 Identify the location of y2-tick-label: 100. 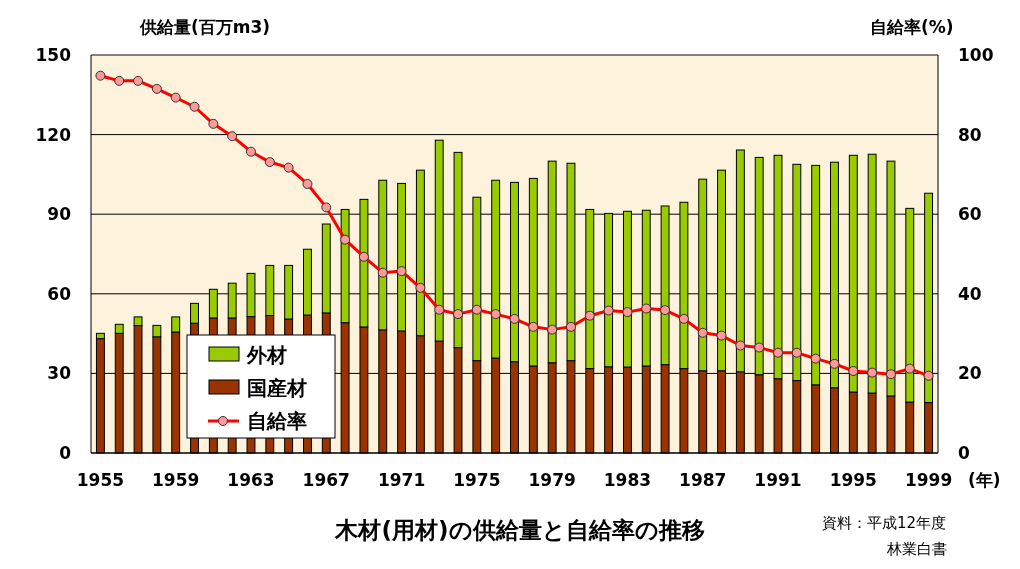
(976, 54).